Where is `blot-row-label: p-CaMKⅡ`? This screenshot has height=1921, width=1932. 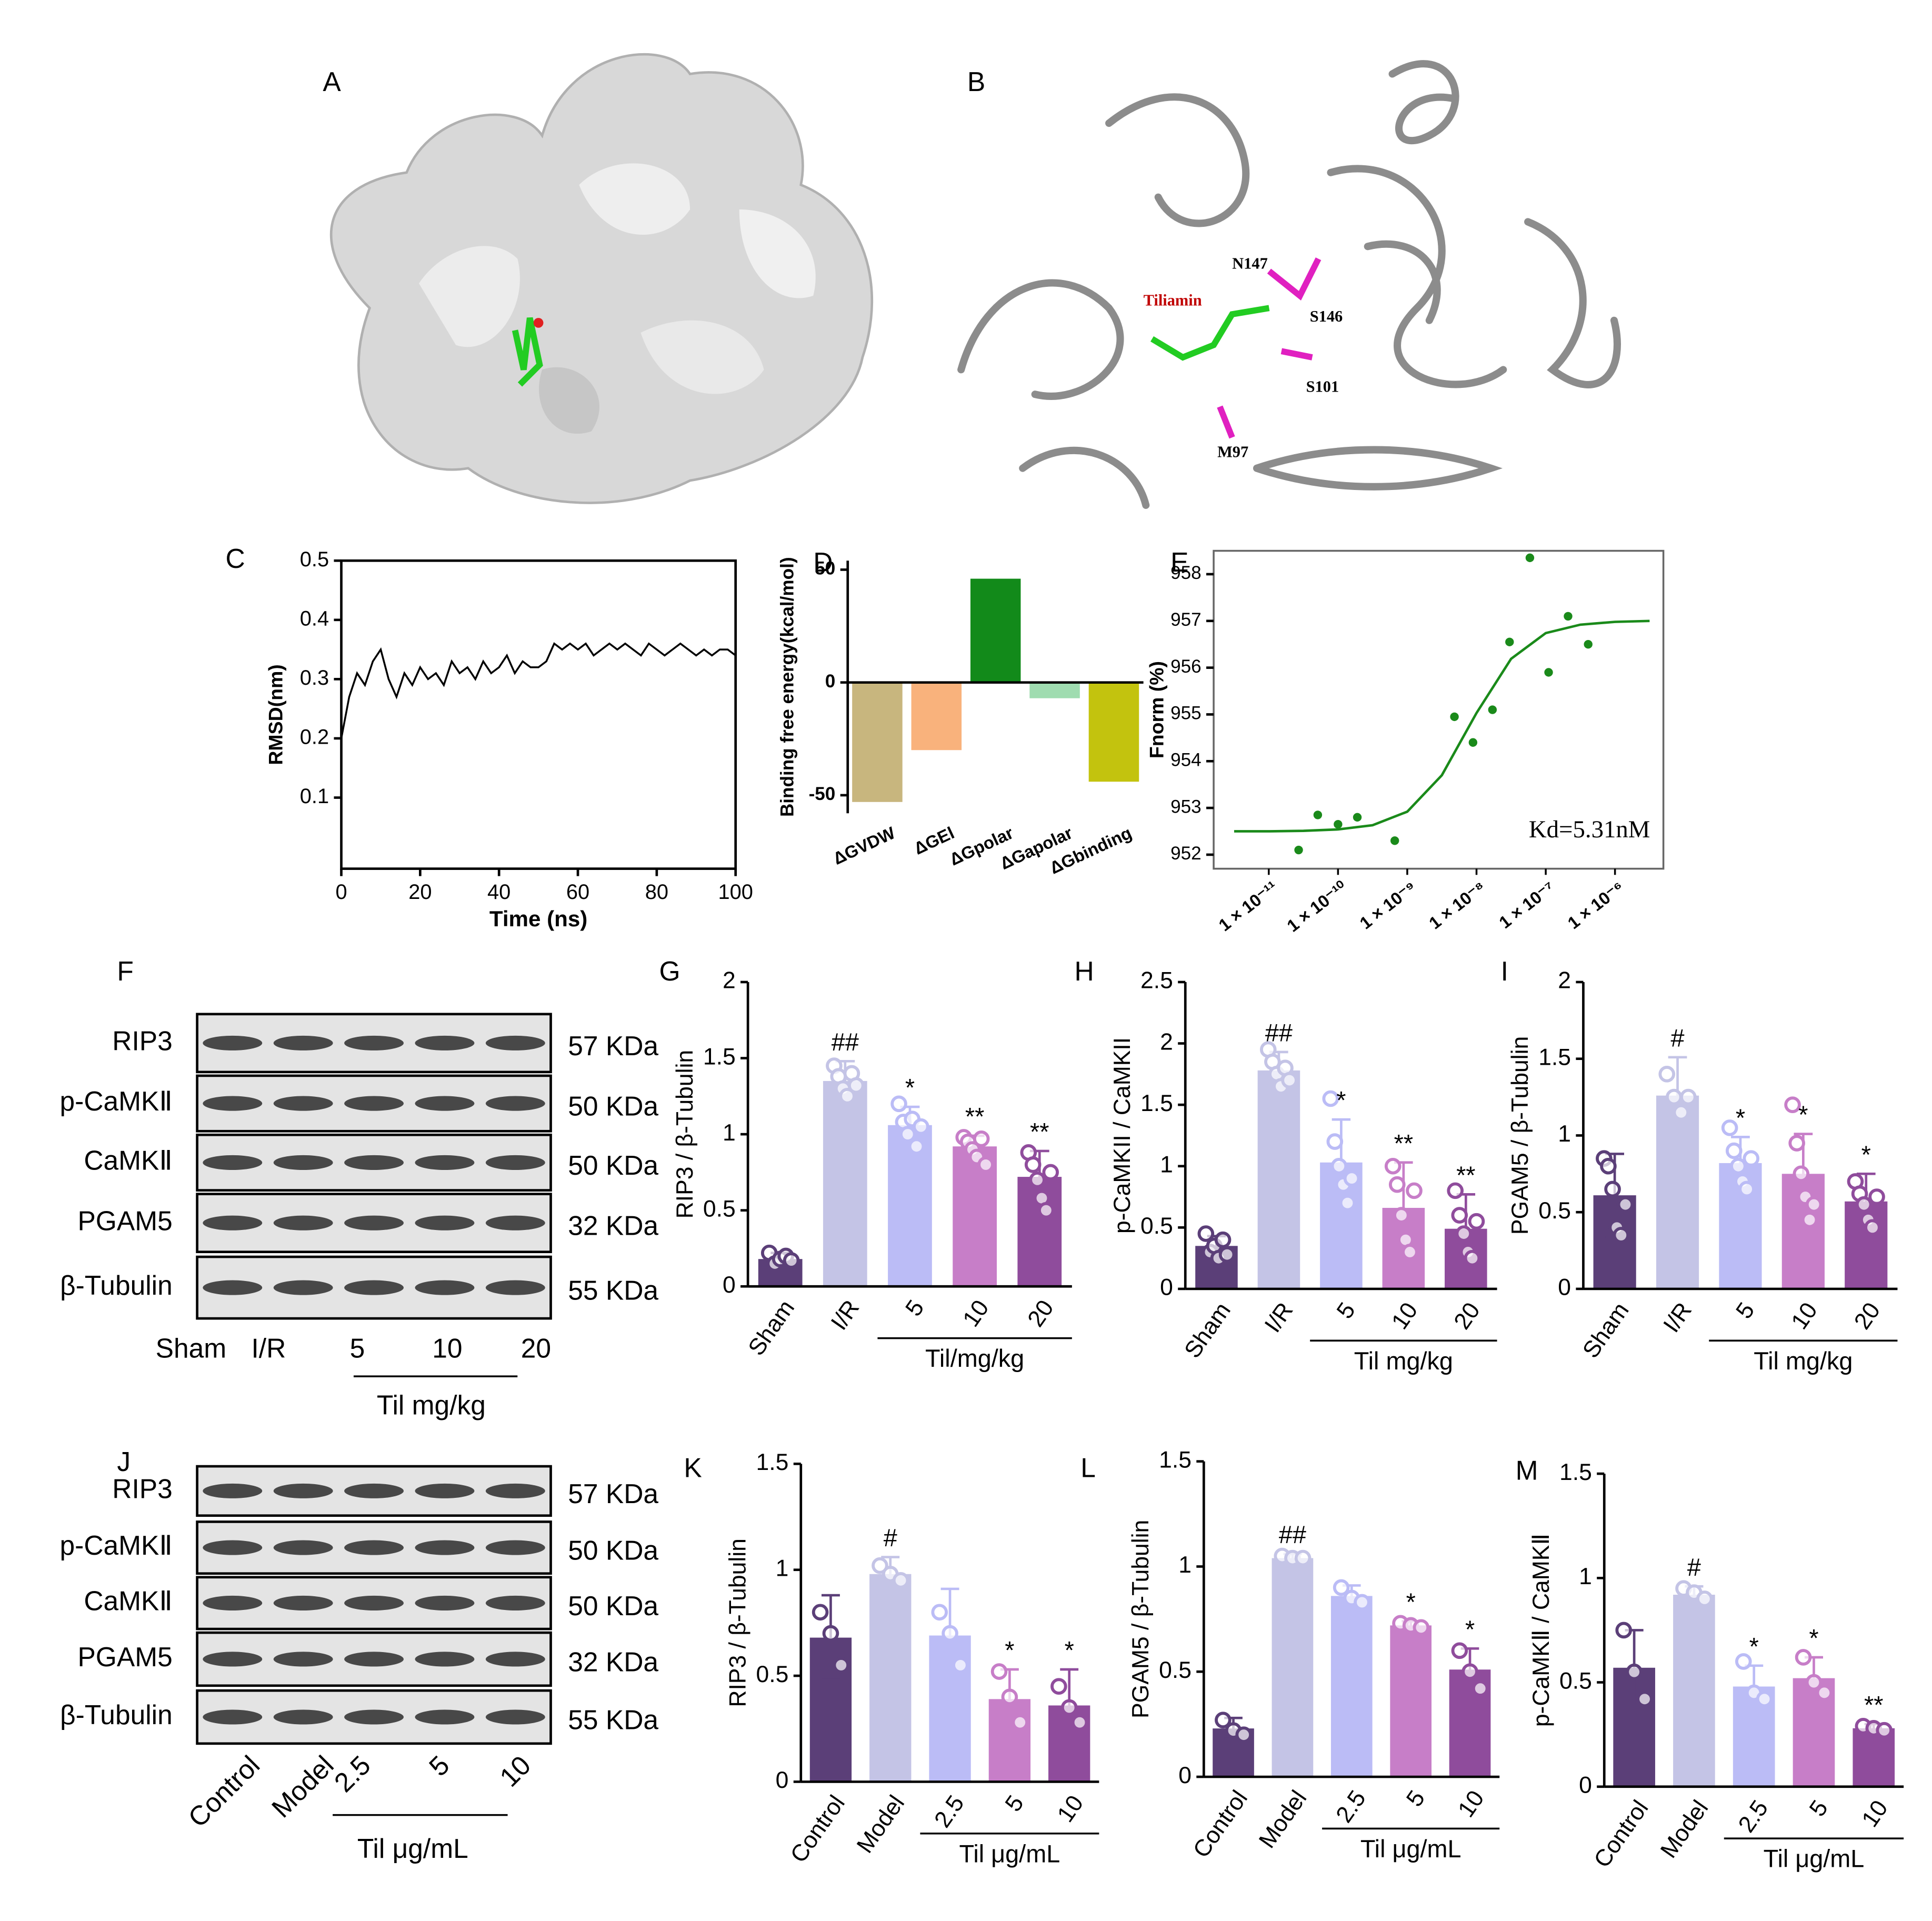 blot-row-label: p-CaMKⅡ is located at coordinates (116, 1545).